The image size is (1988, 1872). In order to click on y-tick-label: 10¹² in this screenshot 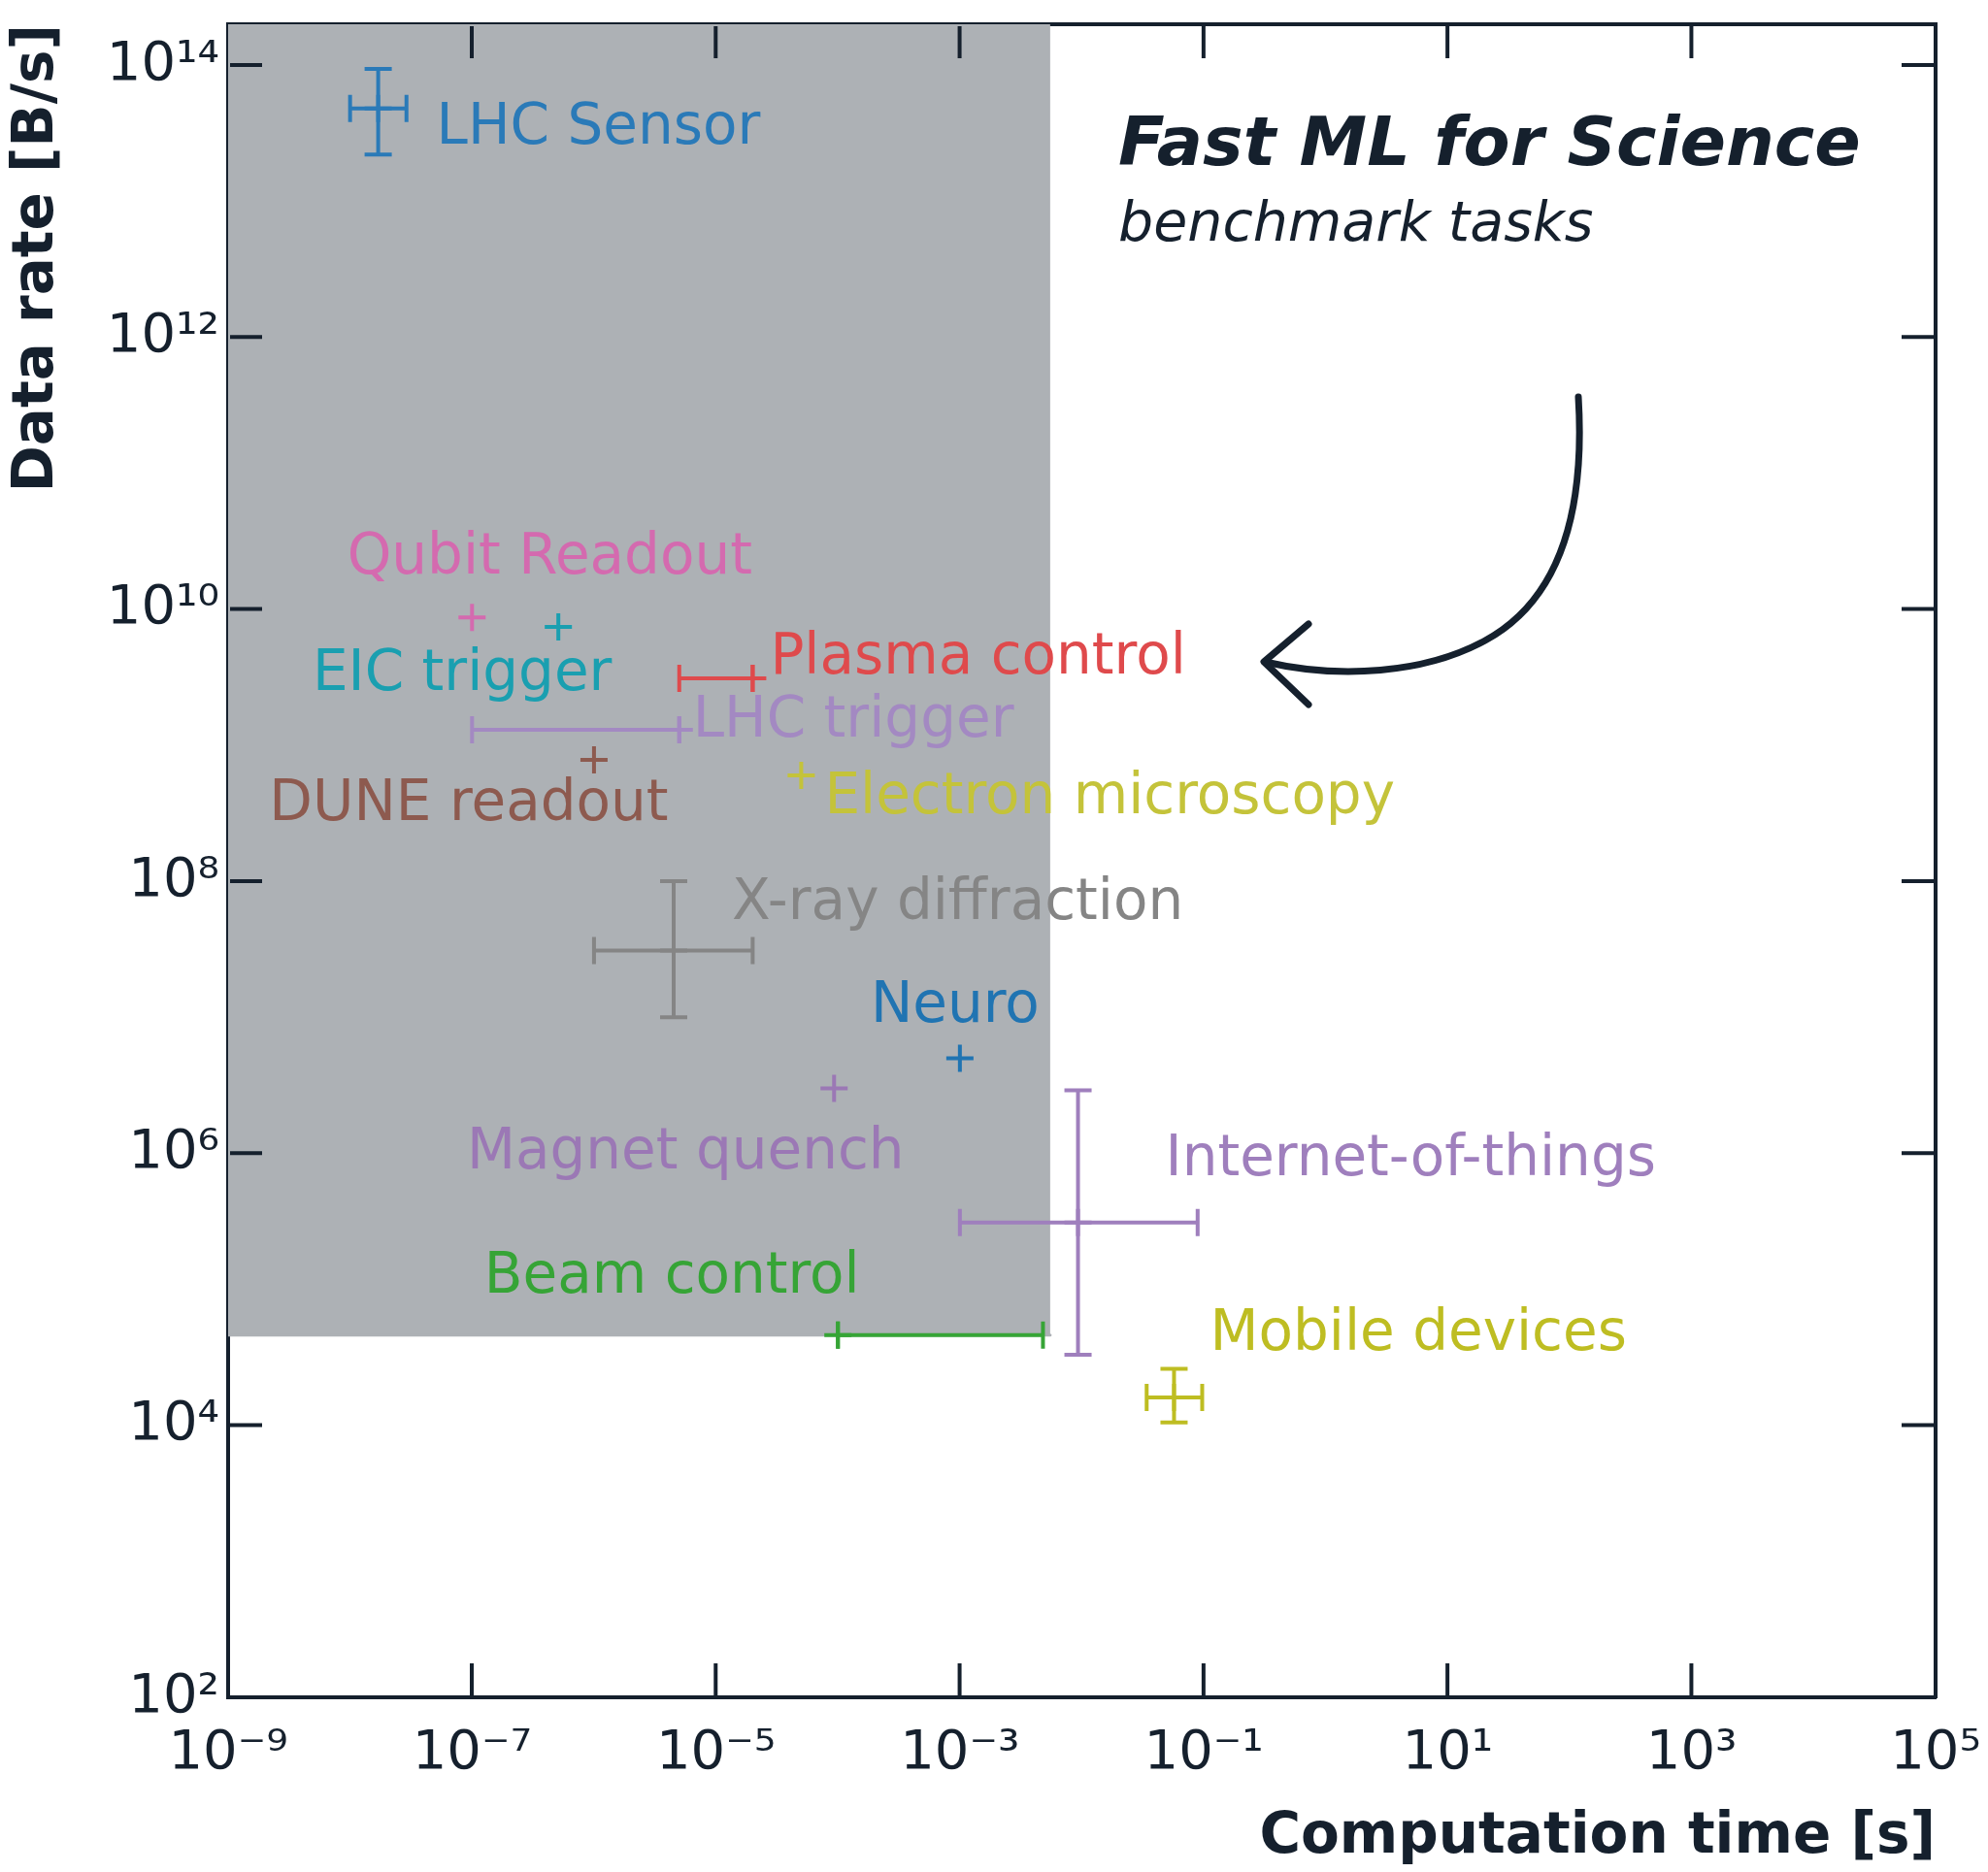, I will do `click(163, 333)`.